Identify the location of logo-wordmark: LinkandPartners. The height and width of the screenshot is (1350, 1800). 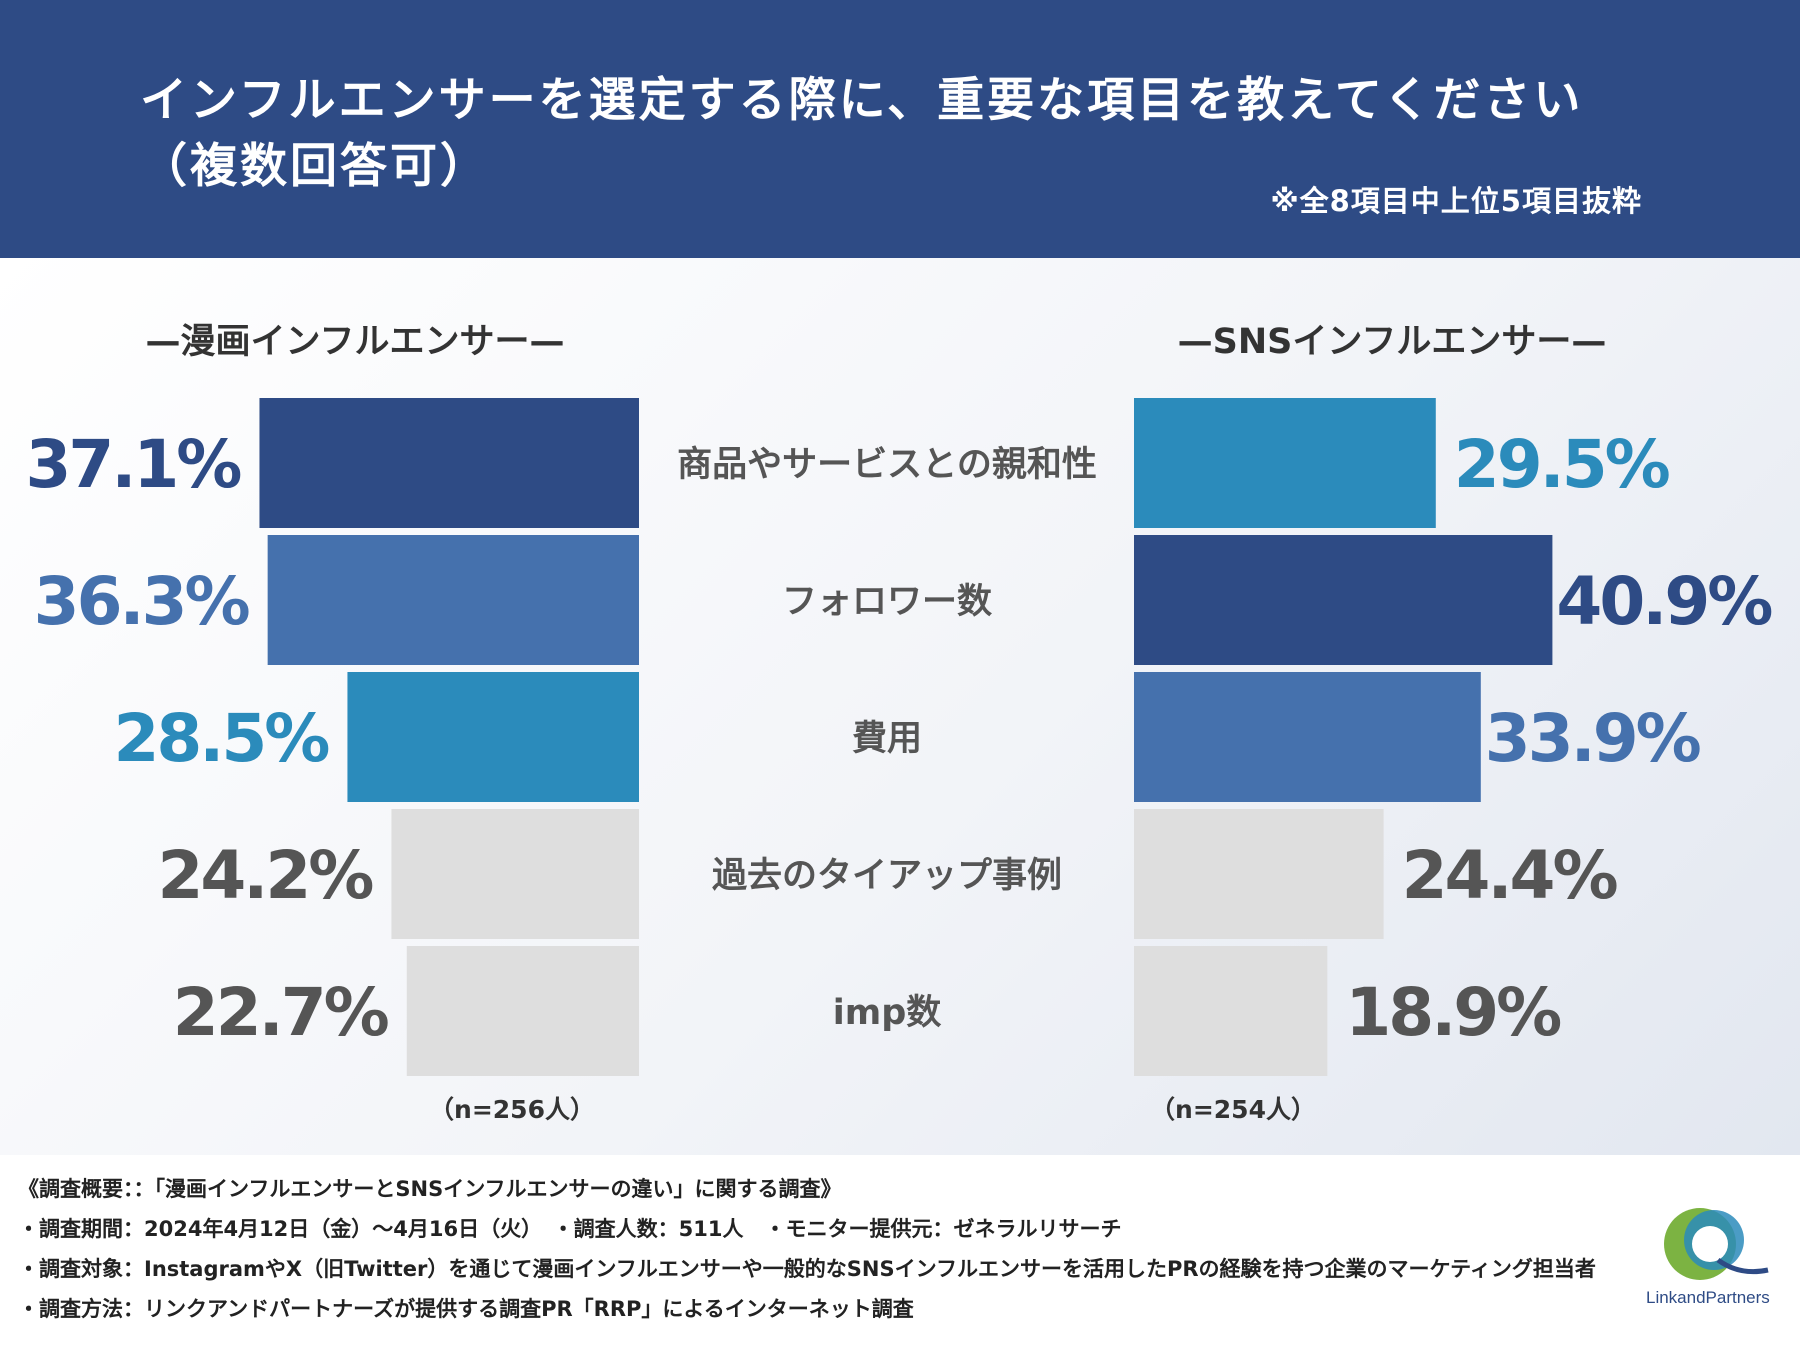
(1708, 1297).